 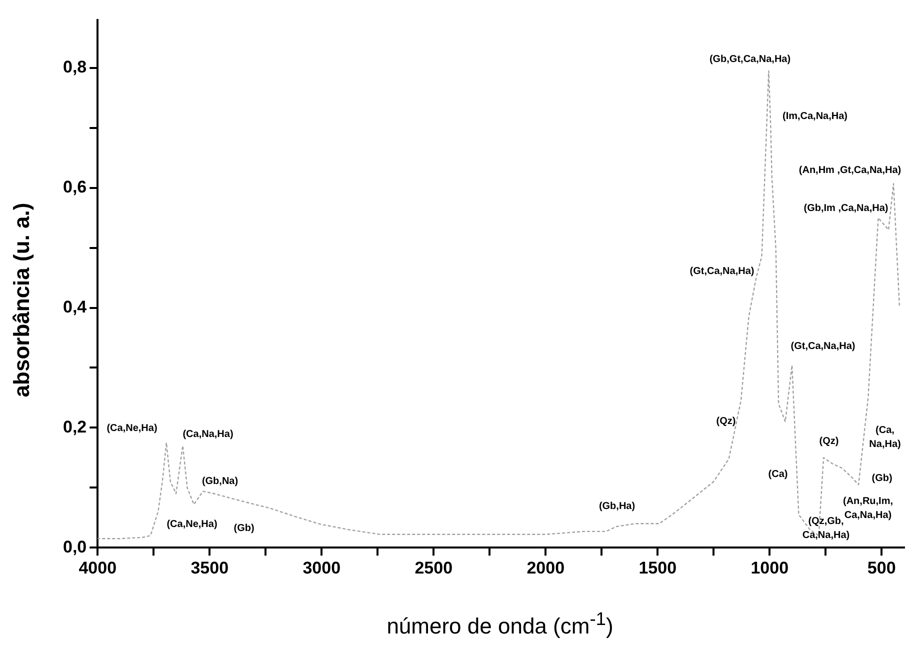 I want to click on x-tick-label: 1000, so click(x=769, y=568).